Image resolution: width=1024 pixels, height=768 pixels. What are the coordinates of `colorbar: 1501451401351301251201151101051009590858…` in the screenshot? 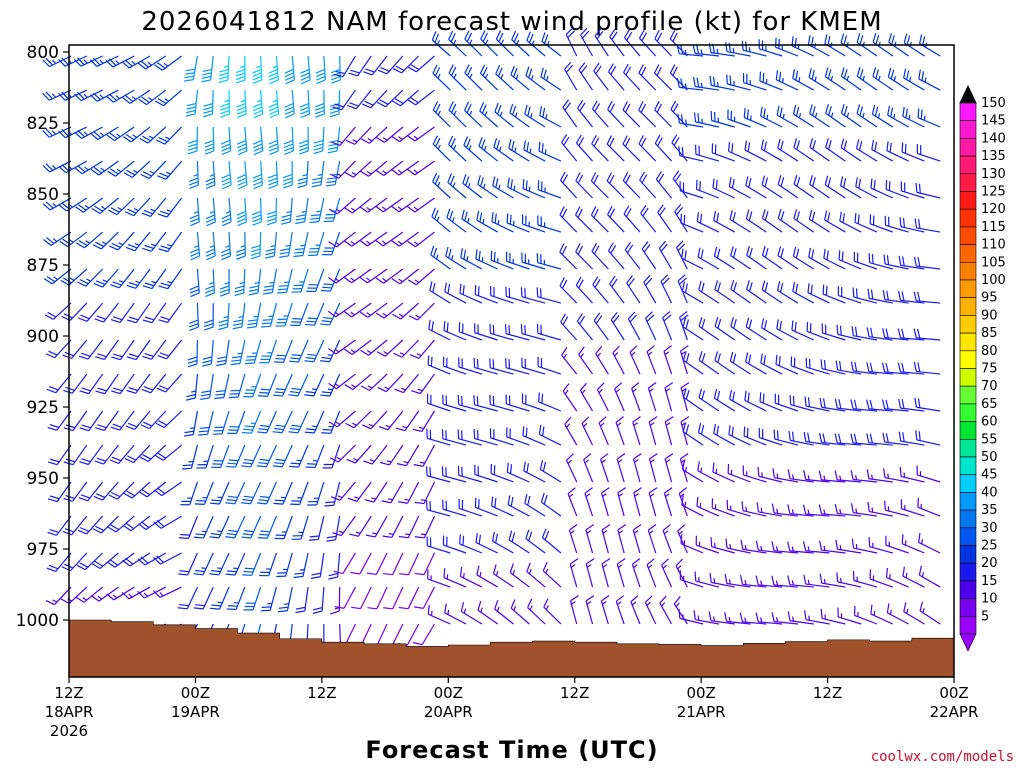 It's located at (982, 368).